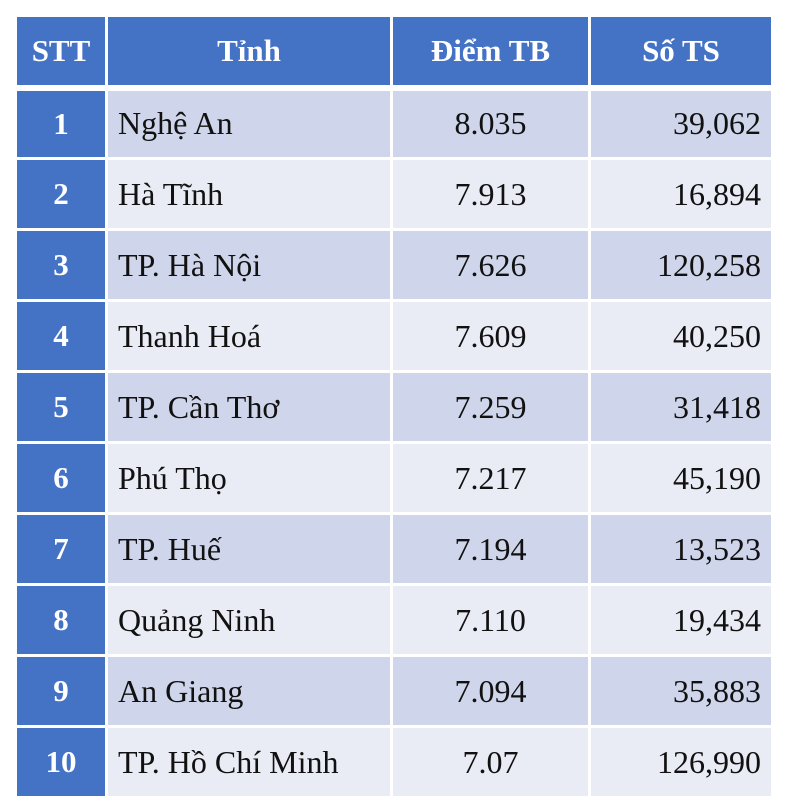 Image resolution: width=796 pixels, height=808 pixels. Describe the element at coordinates (249, 620) in the screenshot. I see `cell-province: Quảng Ninh` at that location.